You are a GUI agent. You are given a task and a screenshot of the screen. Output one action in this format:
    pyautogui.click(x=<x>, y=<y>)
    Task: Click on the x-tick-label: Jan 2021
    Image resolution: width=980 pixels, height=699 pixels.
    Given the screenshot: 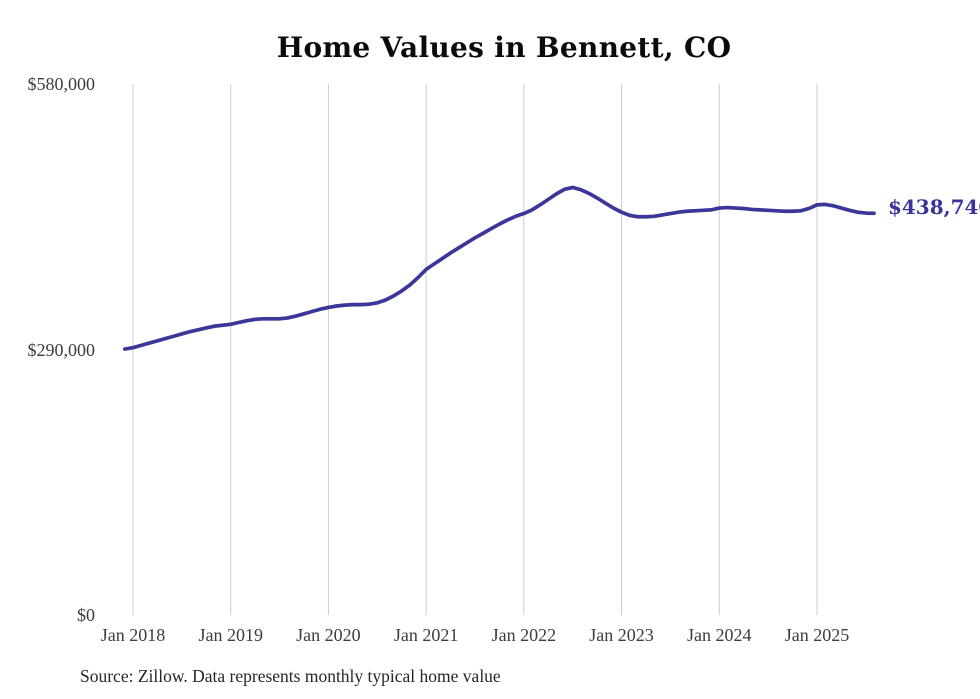 What is the action you would take?
    pyautogui.click(x=426, y=635)
    